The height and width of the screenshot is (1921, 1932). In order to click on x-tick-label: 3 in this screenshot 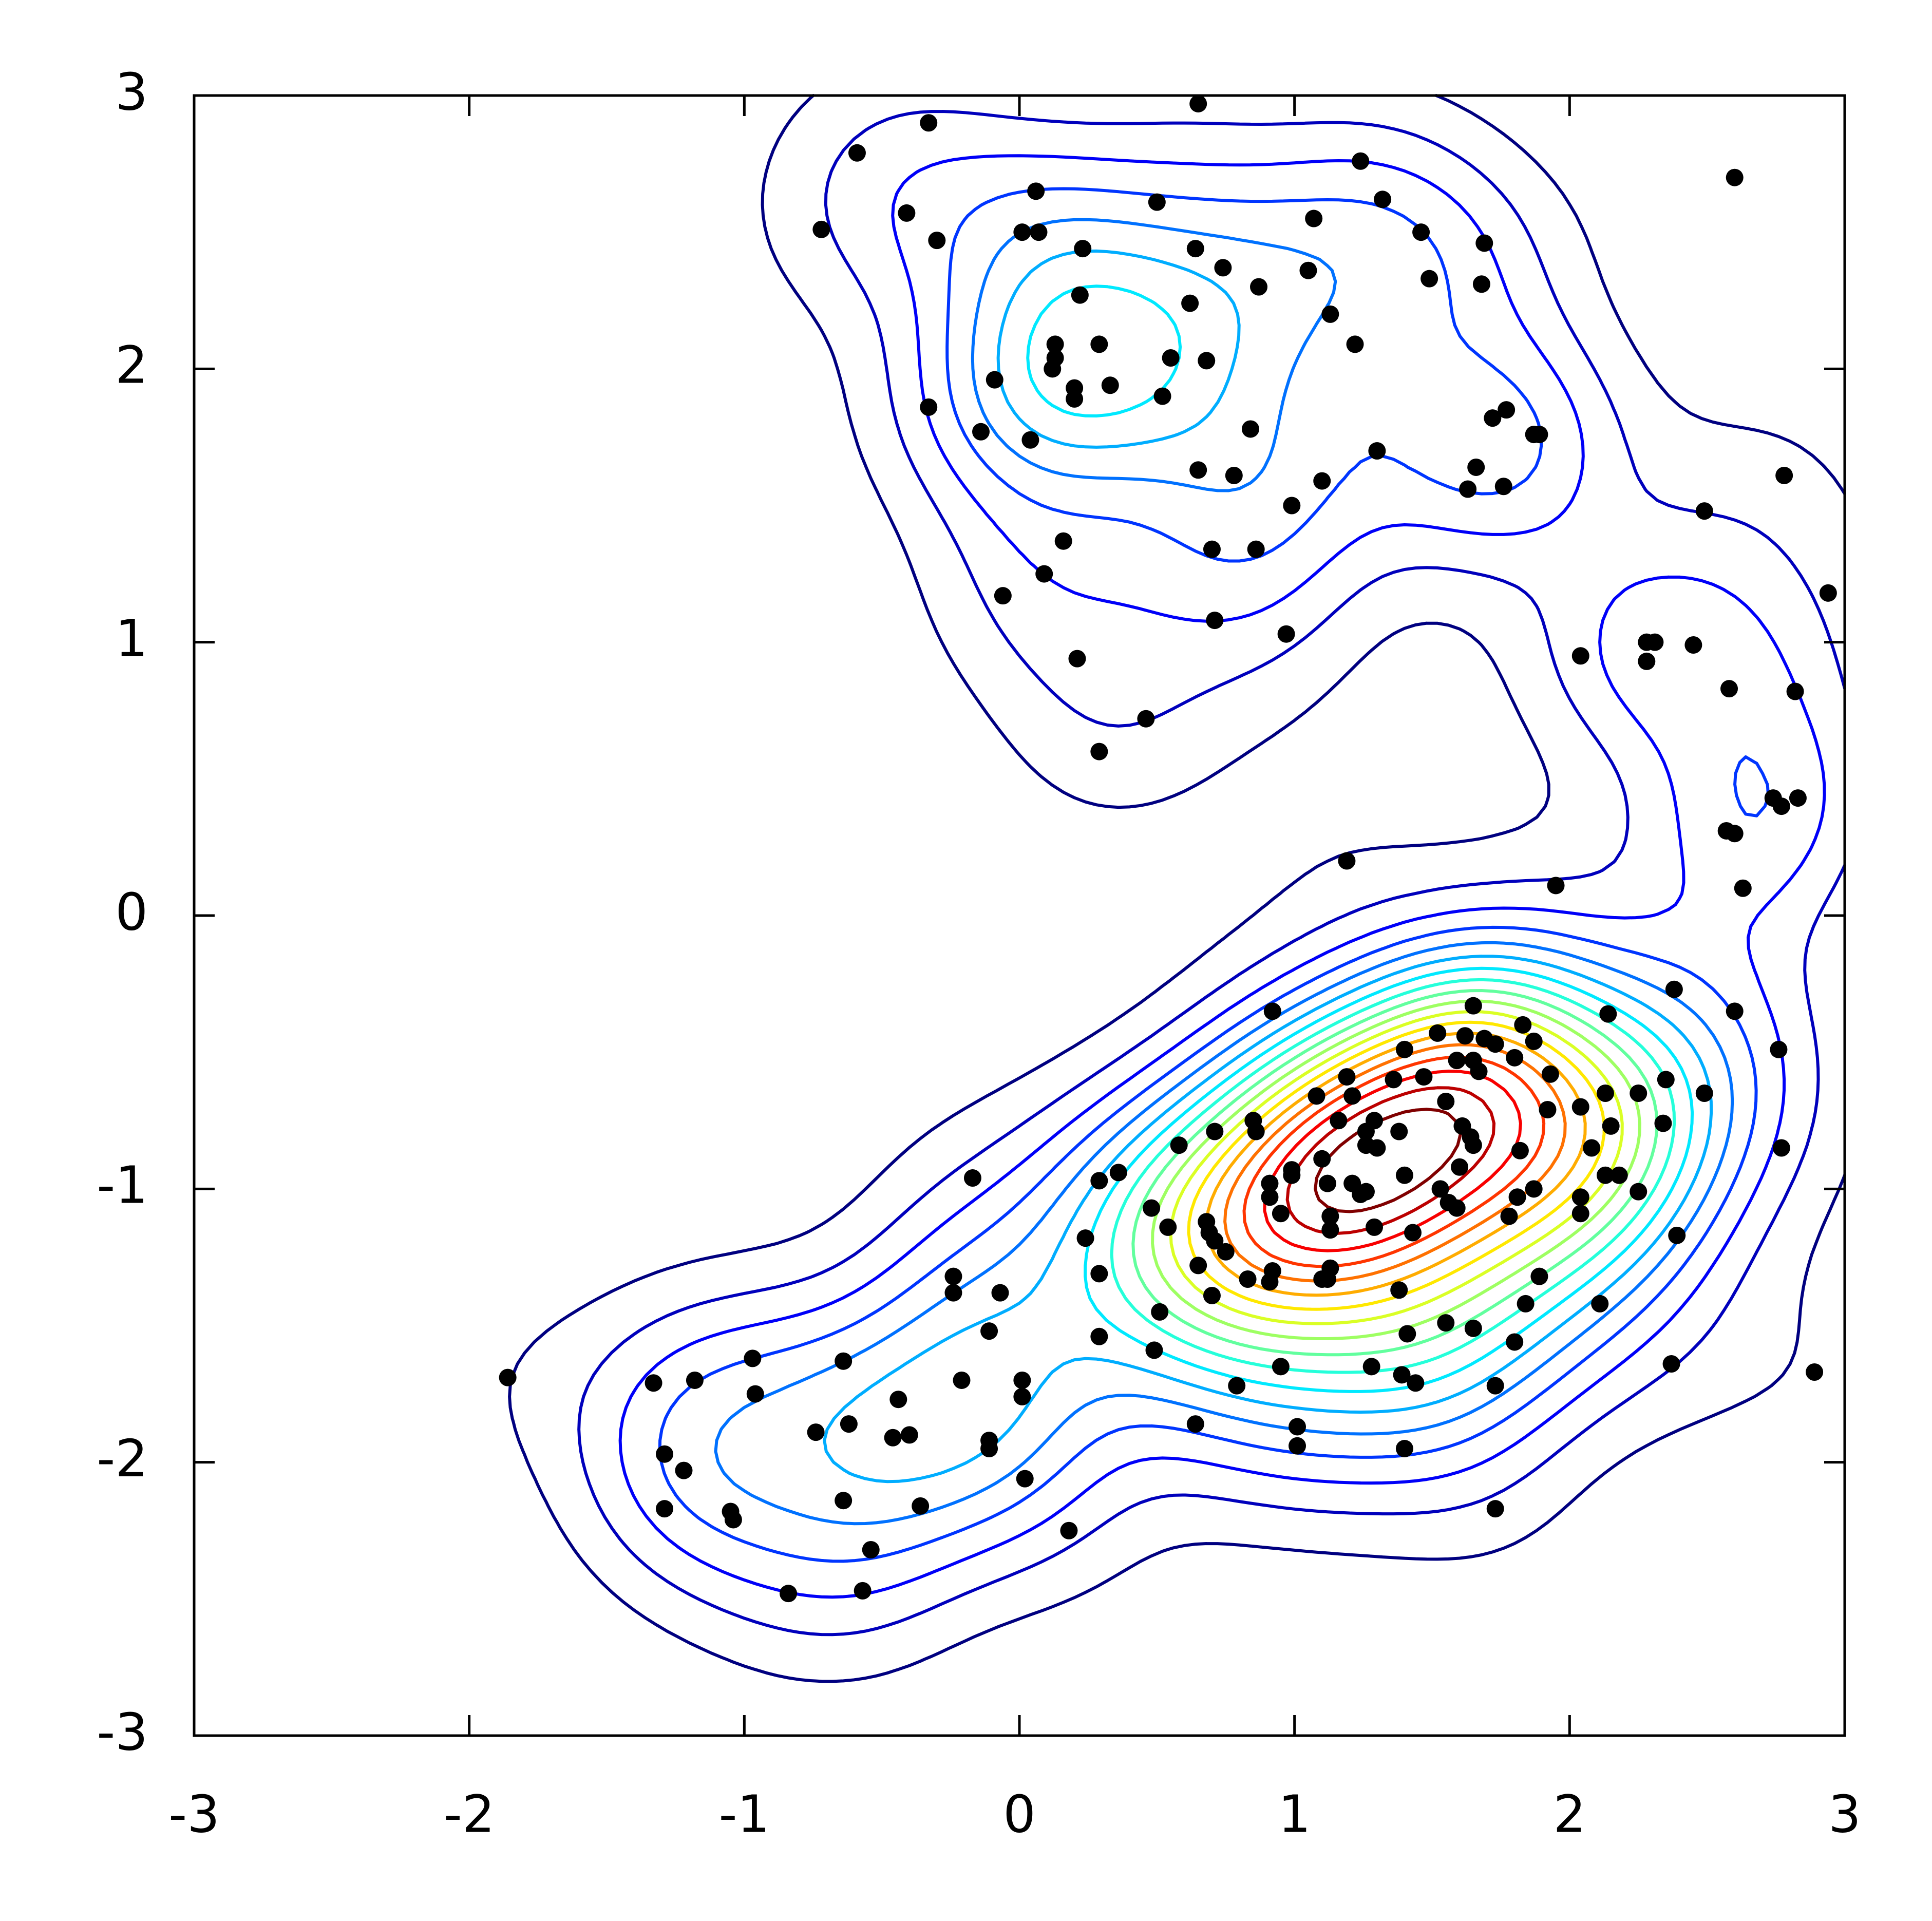, I will do `click(1844, 1814)`.